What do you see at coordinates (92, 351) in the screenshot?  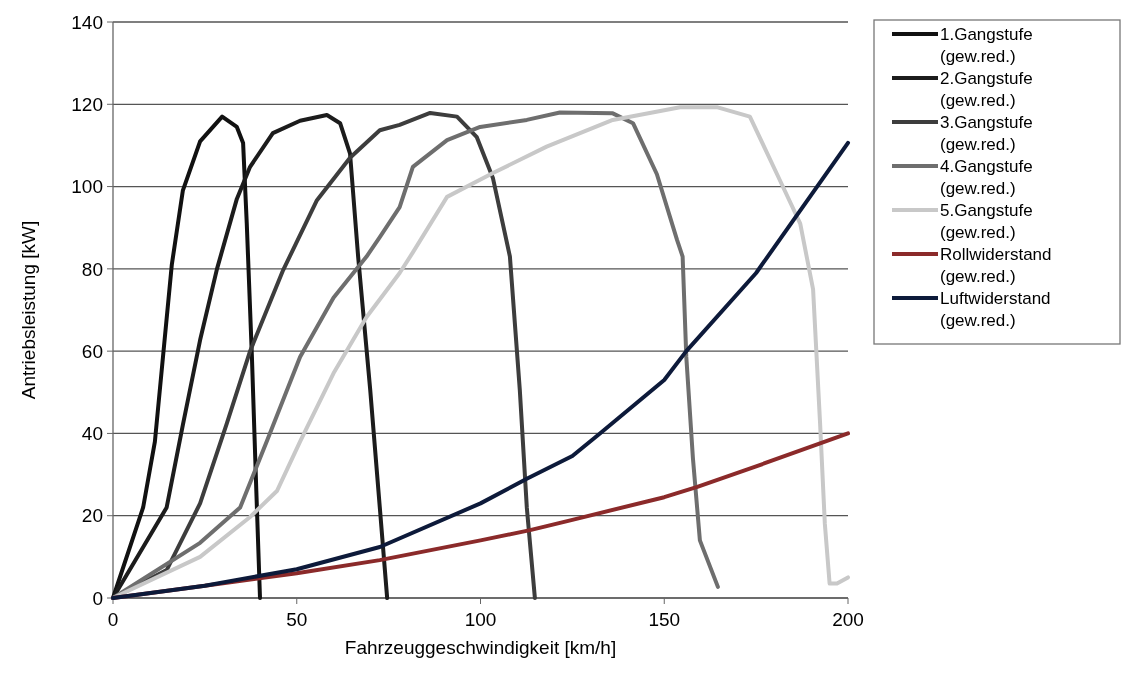 I see `y-tick-label: 60` at bounding box center [92, 351].